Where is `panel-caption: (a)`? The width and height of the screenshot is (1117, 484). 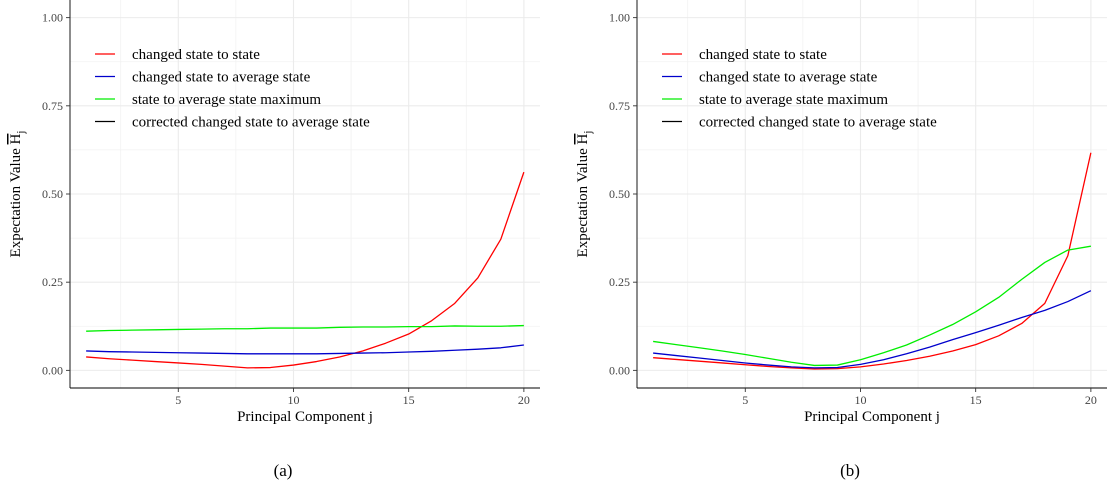
panel-caption: (a) is located at coordinates (283, 470).